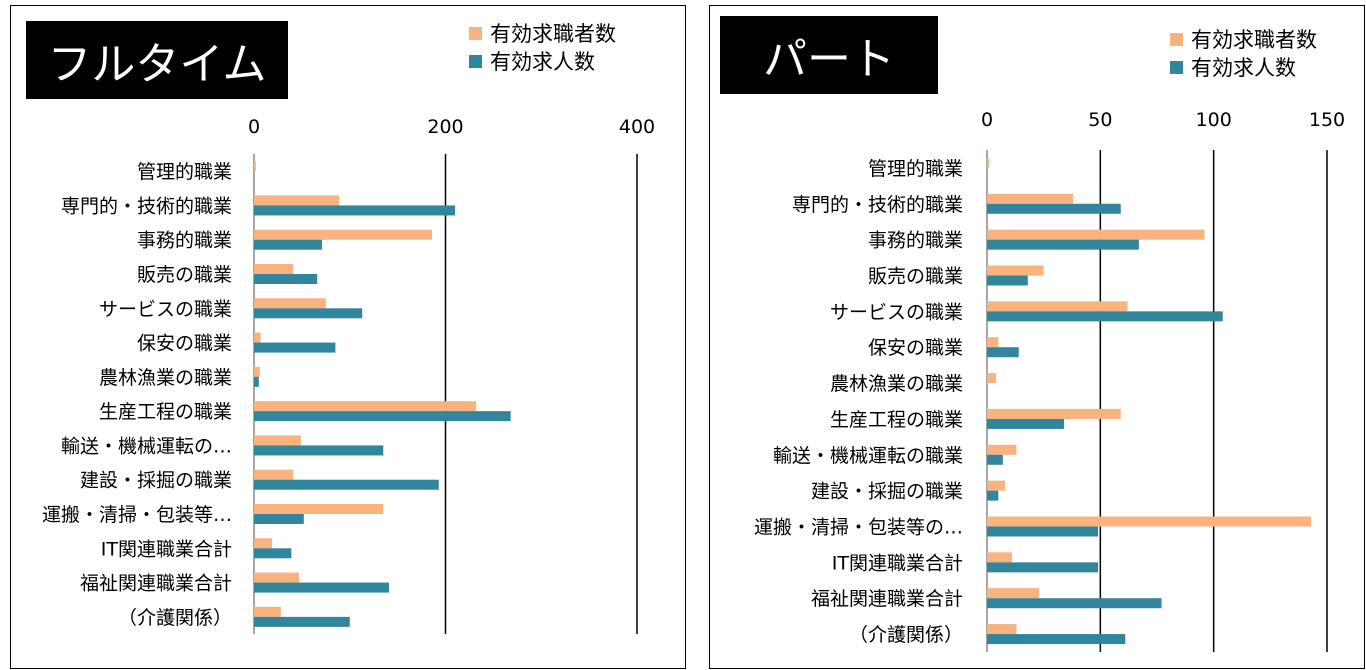  What do you see at coordinates (1100, 120) in the screenshot?
I see `x-tick-label: 50` at bounding box center [1100, 120].